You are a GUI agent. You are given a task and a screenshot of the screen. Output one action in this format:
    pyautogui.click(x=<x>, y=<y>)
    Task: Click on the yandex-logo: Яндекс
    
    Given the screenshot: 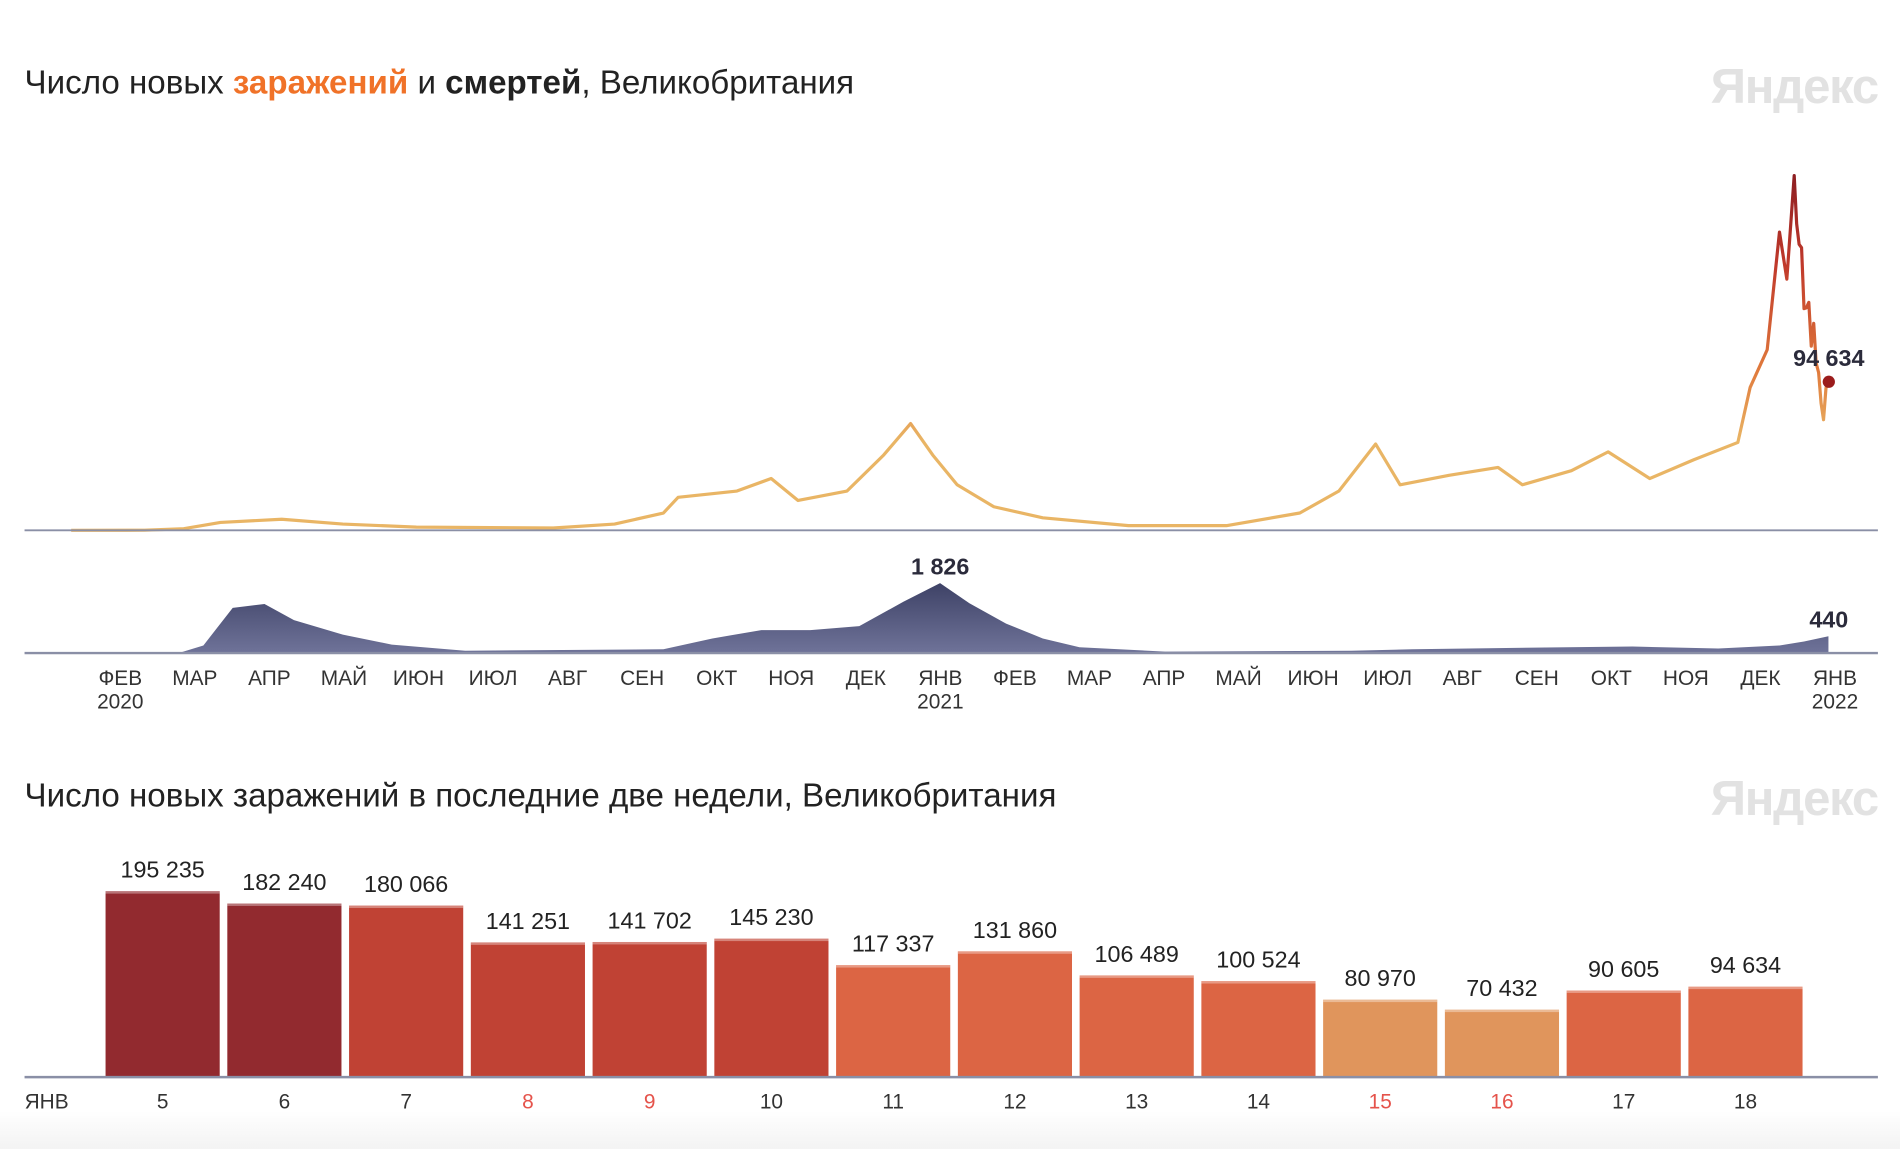 What is the action you would take?
    pyautogui.click(x=1794, y=87)
    